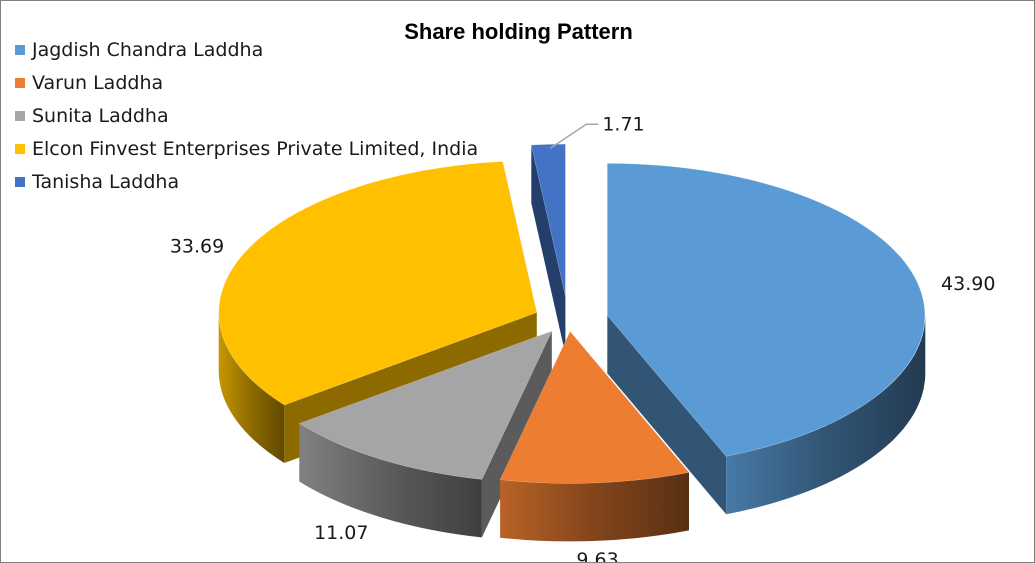  What do you see at coordinates (341, 533) in the screenshot?
I see `data-label: 11.07` at bounding box center [341, 533].